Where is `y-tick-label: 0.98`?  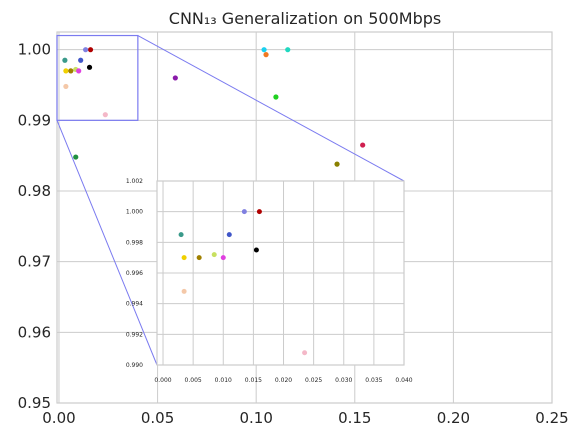 y-tick-label: 0.98 is located at coordinates (34, 191).